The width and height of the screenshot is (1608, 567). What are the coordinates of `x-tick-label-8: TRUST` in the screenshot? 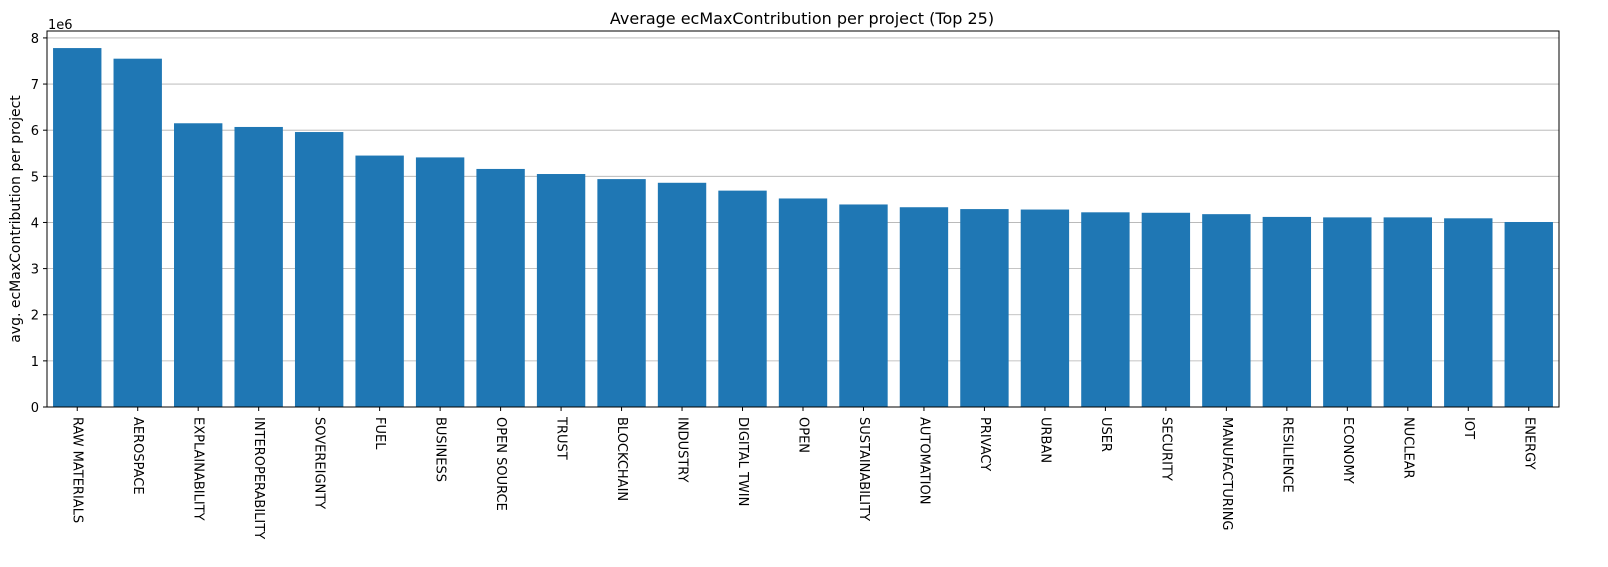 It's located at (561, 438).